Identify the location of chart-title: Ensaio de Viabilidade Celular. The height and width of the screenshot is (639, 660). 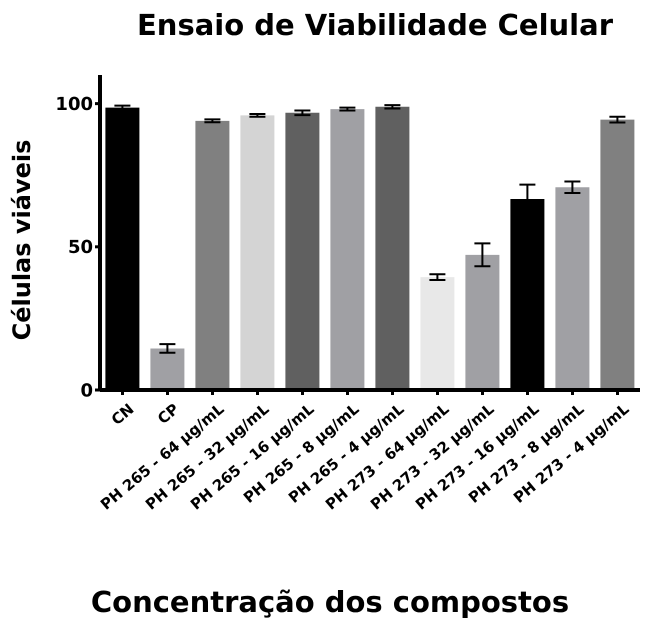
(375, 25).